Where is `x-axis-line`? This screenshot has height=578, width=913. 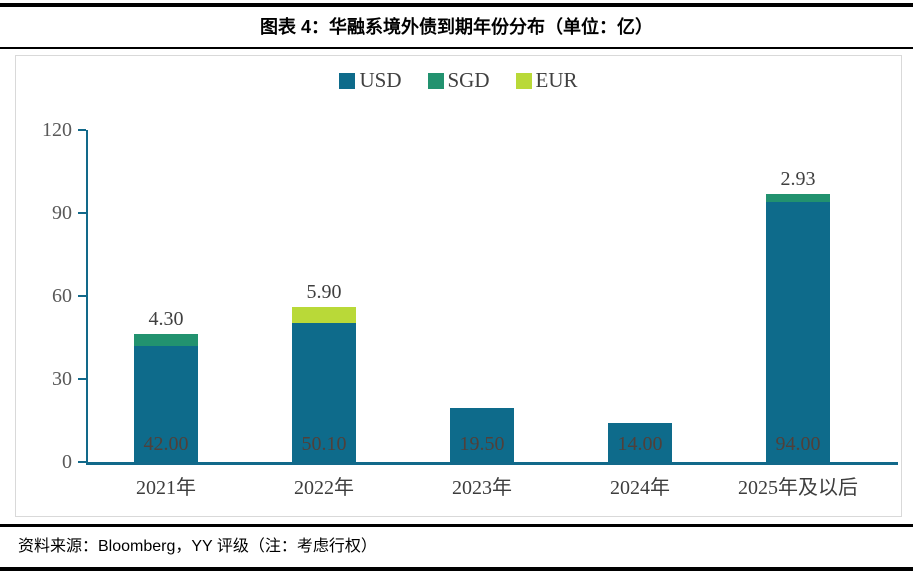 x-axis-line is located at coordinates (492, 463).